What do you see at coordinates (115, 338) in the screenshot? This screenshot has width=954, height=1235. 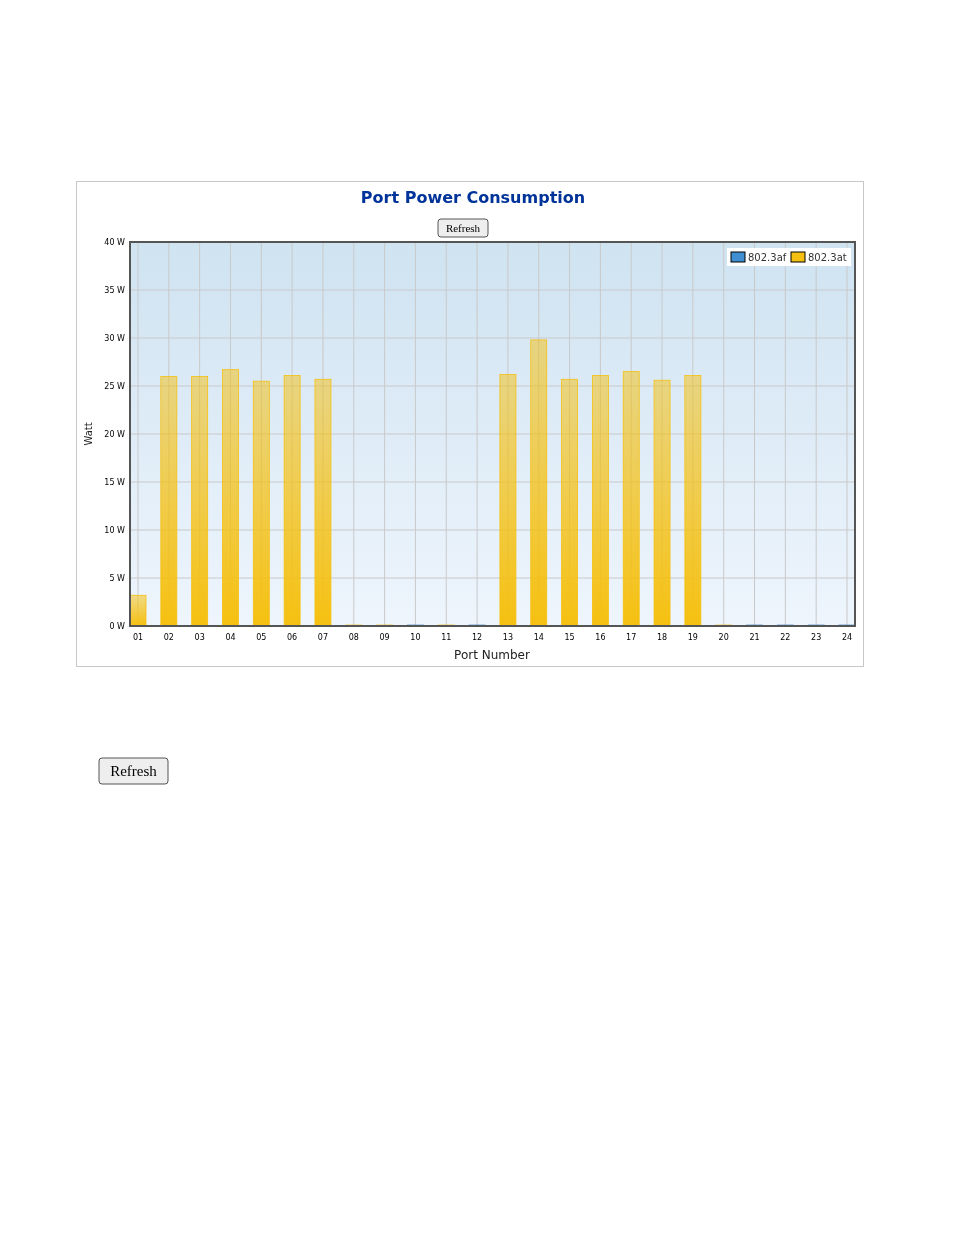 I see `y-tick-label: 30 W` at bounding box center [115, 338].